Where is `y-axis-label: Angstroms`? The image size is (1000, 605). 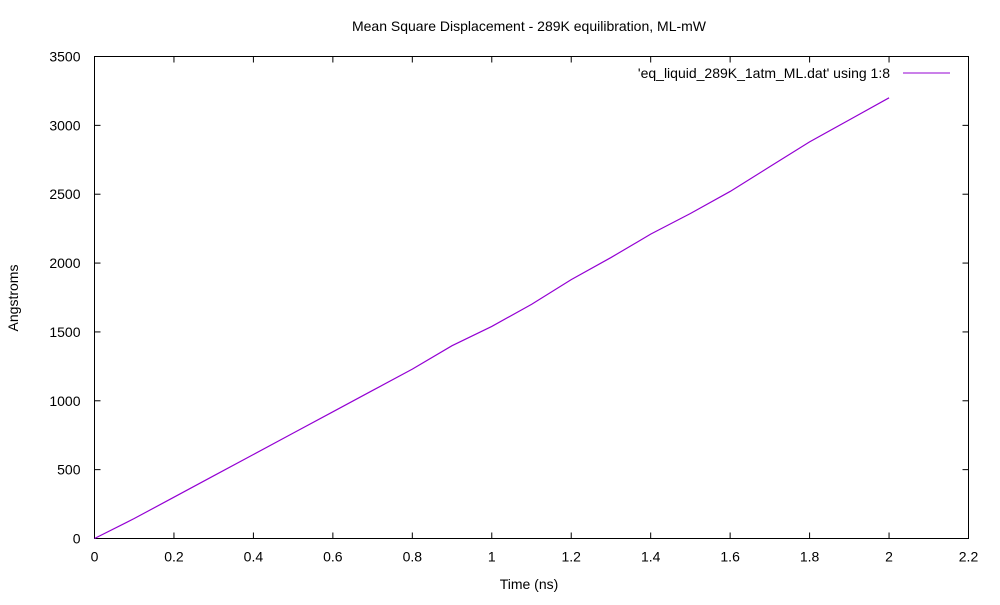 y-axis-label: Angstroms is located at coordinates (13, 298).